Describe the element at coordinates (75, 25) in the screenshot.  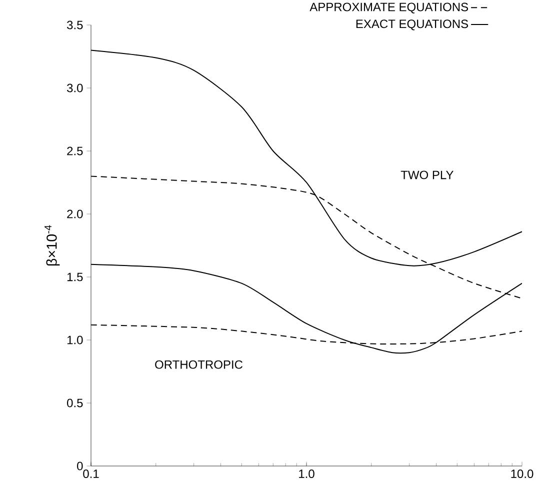
I see `y-tick-label: 3.5` at that location.